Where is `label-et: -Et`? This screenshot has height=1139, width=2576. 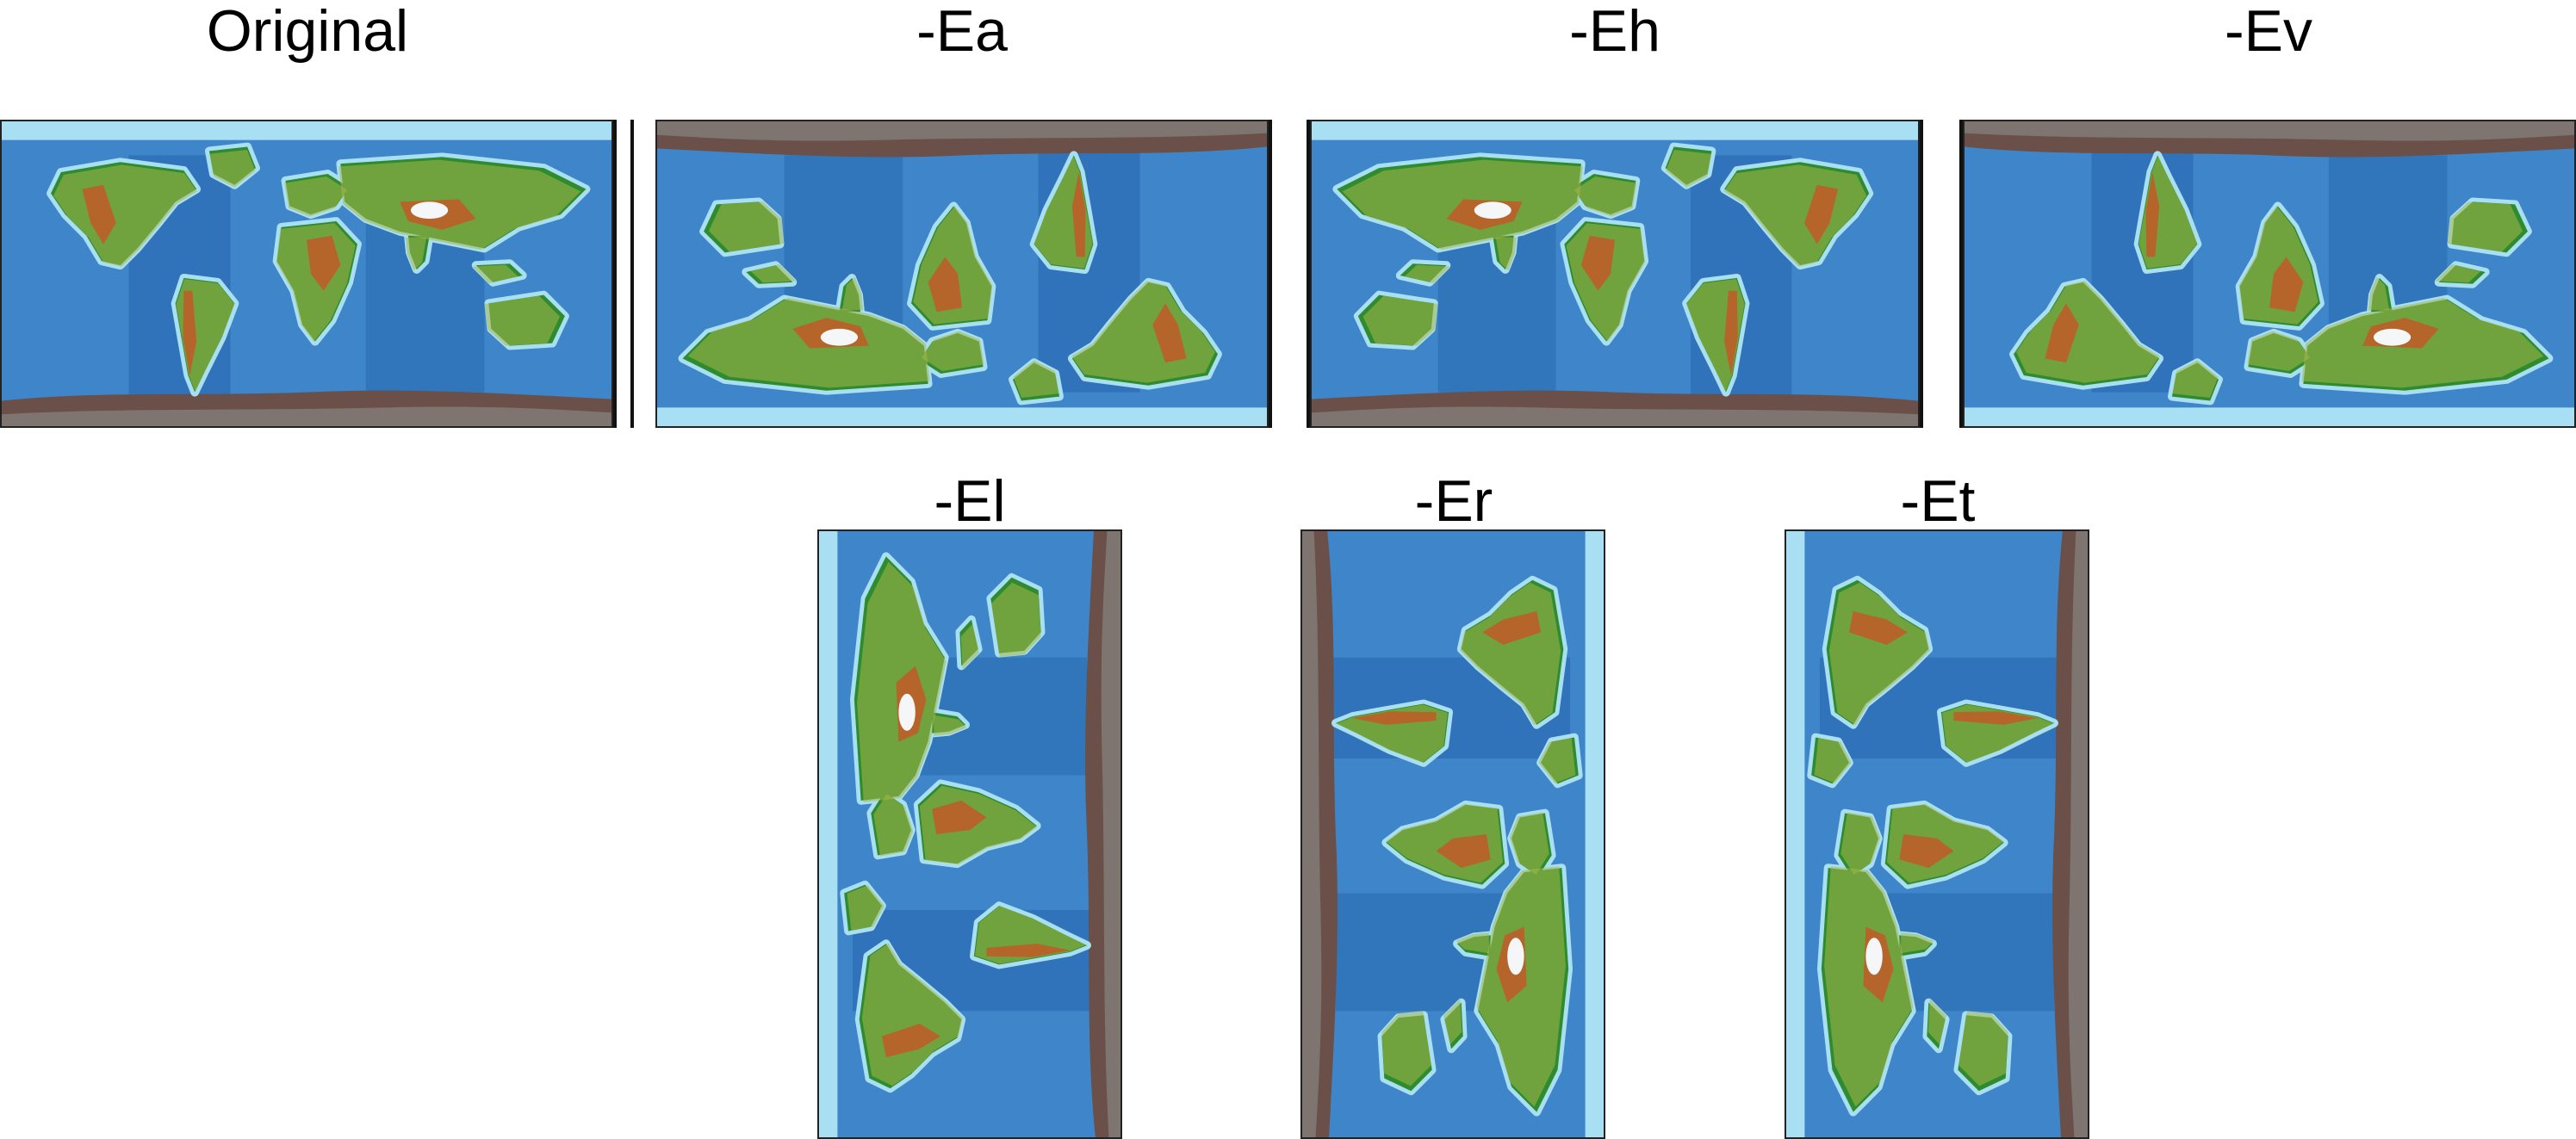
label-et: -Et is located at coordinates (1938, 501).